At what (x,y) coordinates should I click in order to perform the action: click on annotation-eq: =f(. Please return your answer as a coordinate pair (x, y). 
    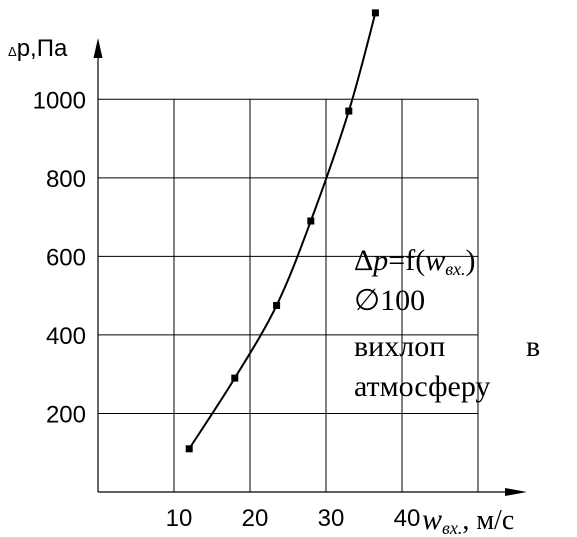
    Looking at the image, I should click on (406, 260).